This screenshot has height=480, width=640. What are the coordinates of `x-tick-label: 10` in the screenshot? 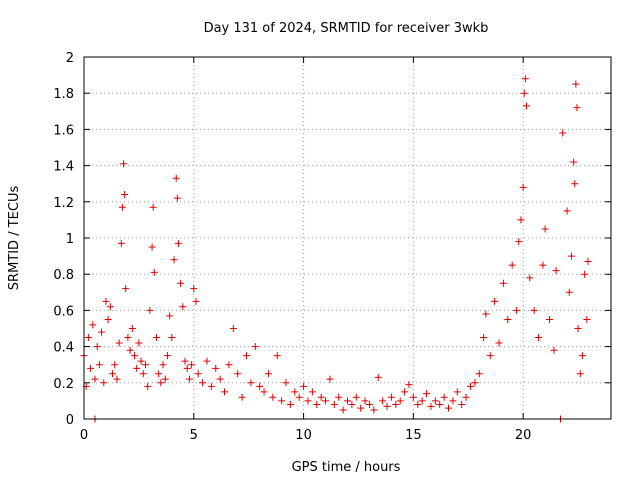 It's located at (303, 435).